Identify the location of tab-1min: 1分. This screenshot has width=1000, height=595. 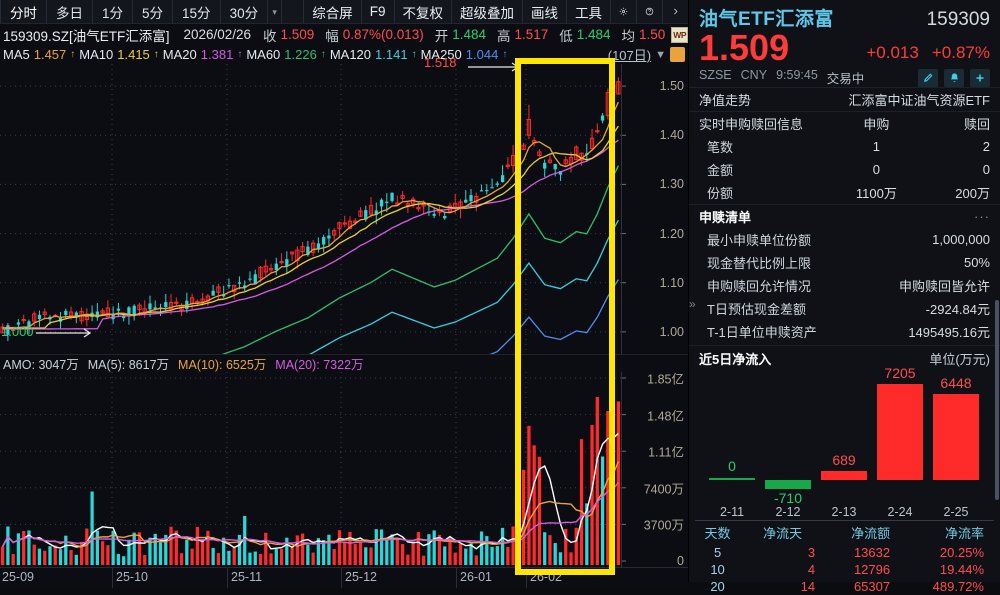
(113, 11).